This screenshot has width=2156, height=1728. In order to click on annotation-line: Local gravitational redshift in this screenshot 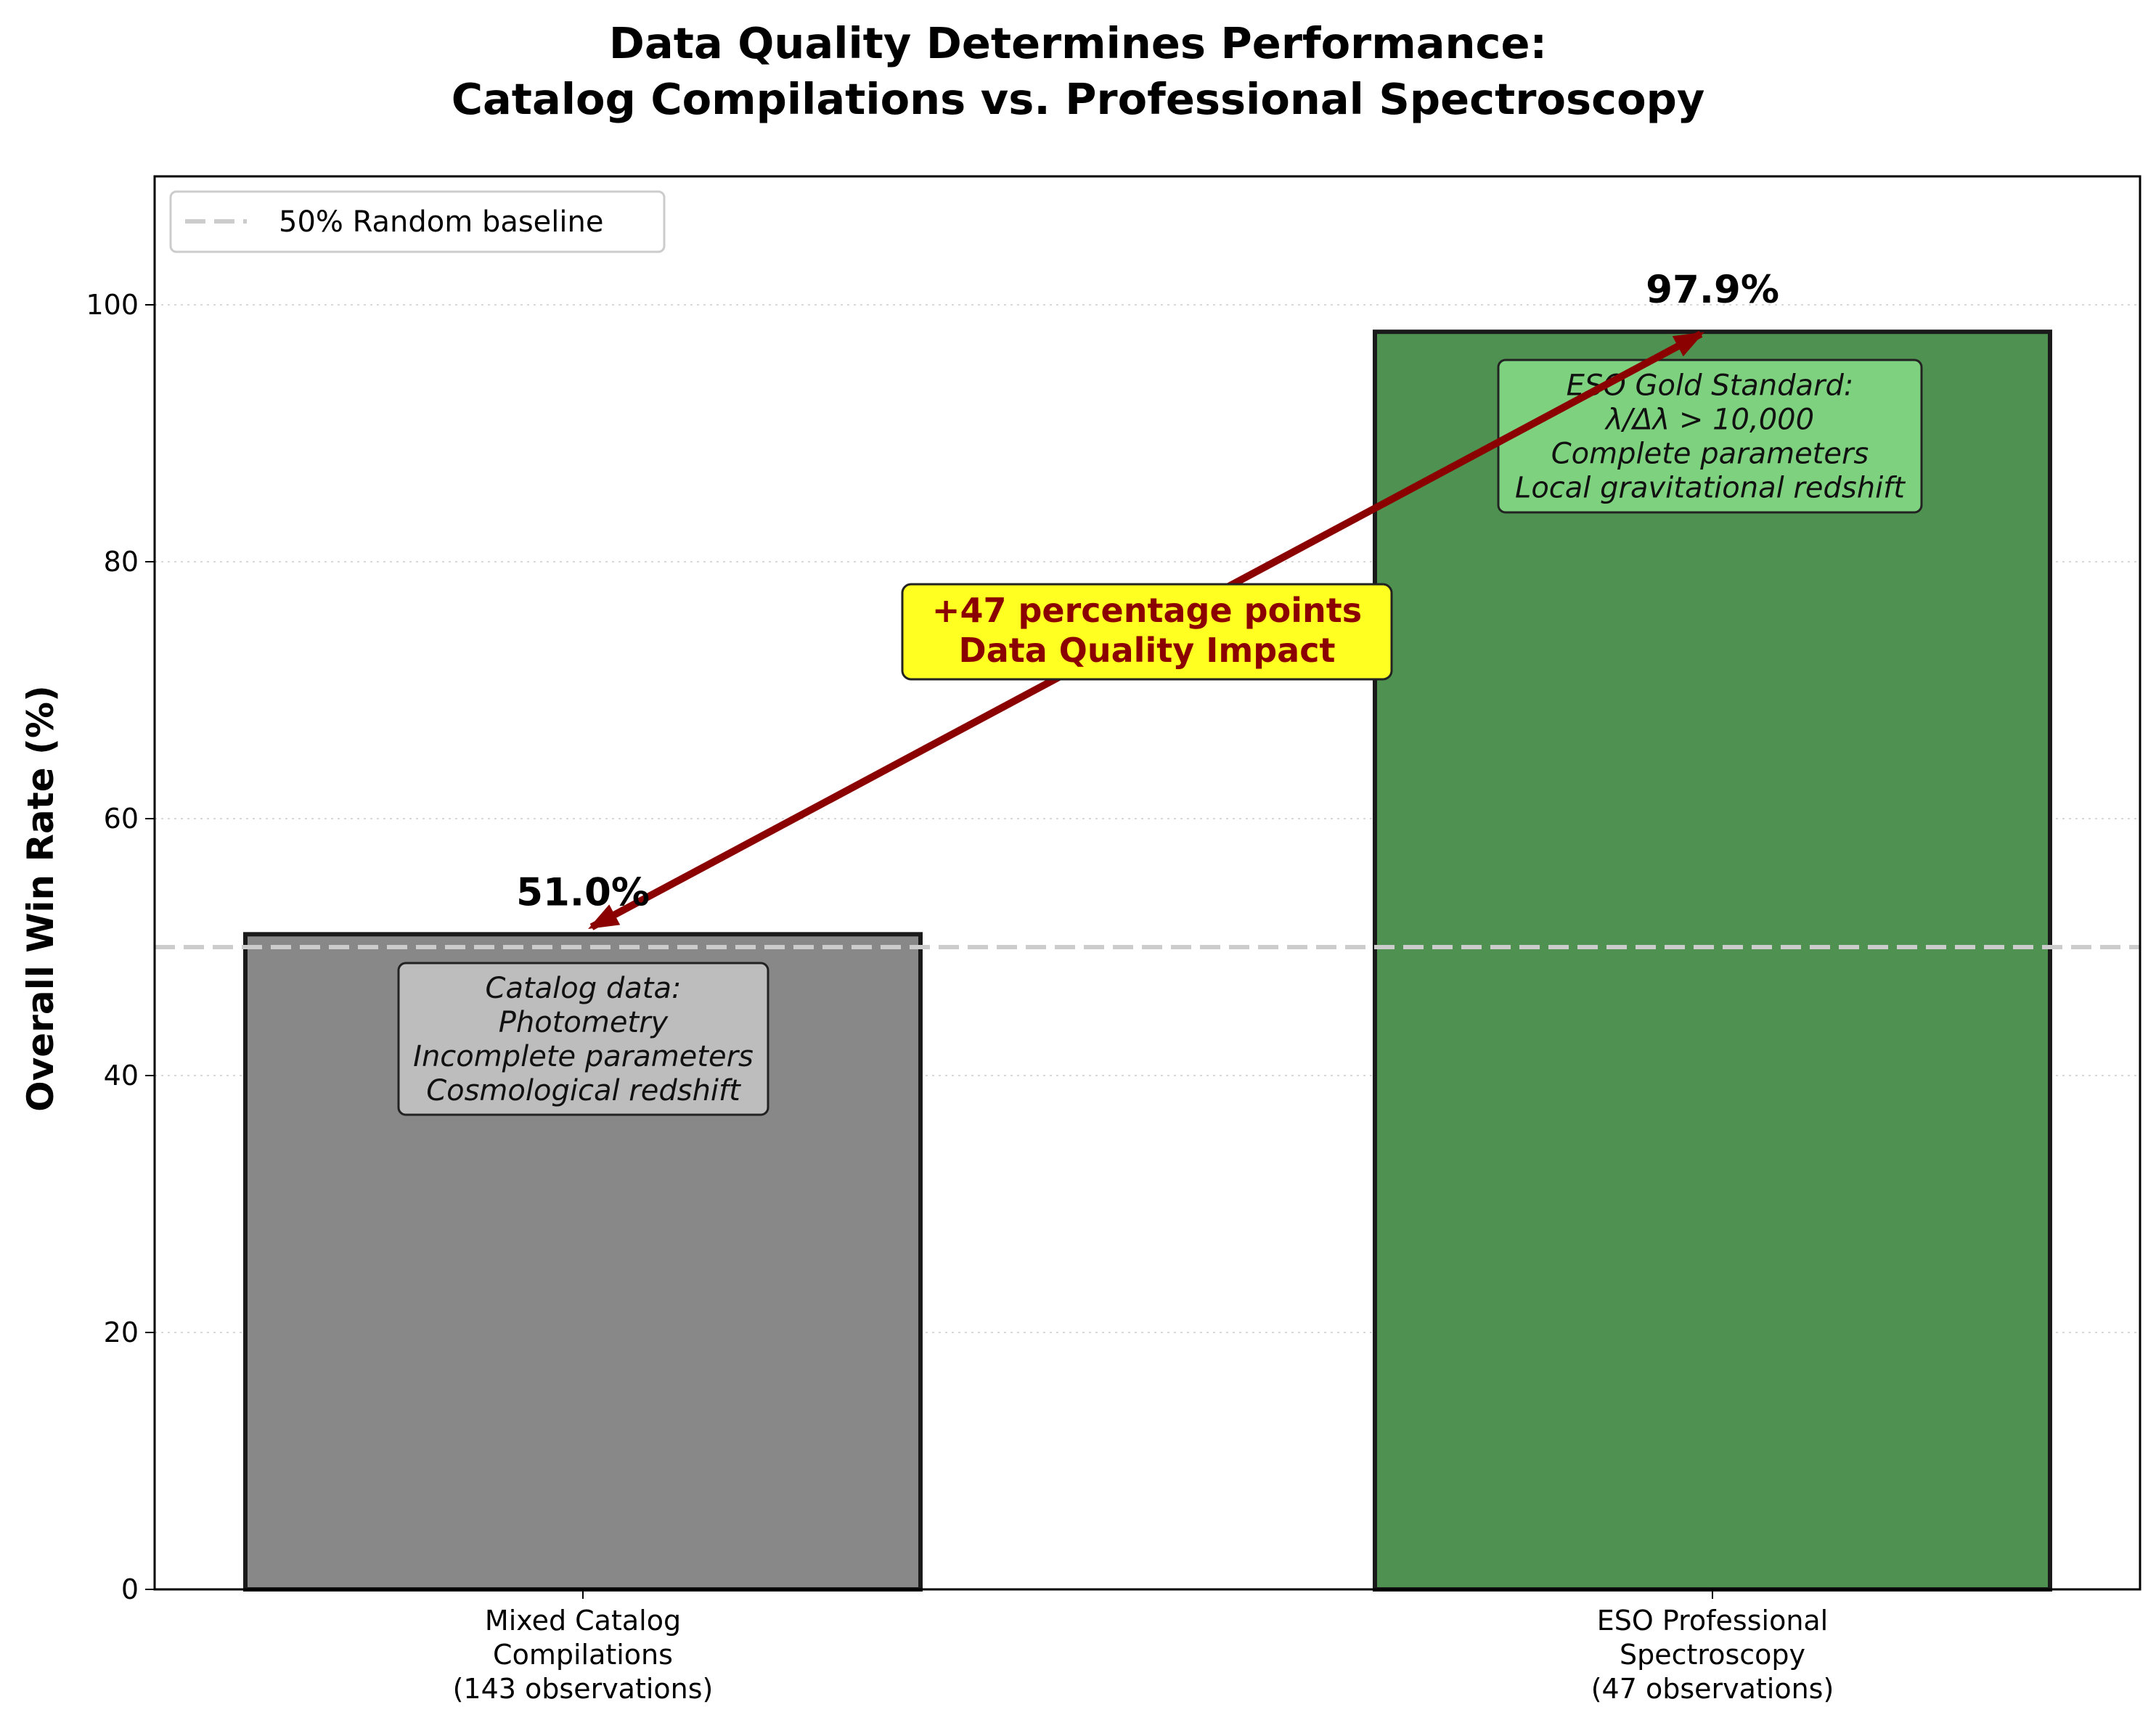, I will do `click(1711, 489)`.